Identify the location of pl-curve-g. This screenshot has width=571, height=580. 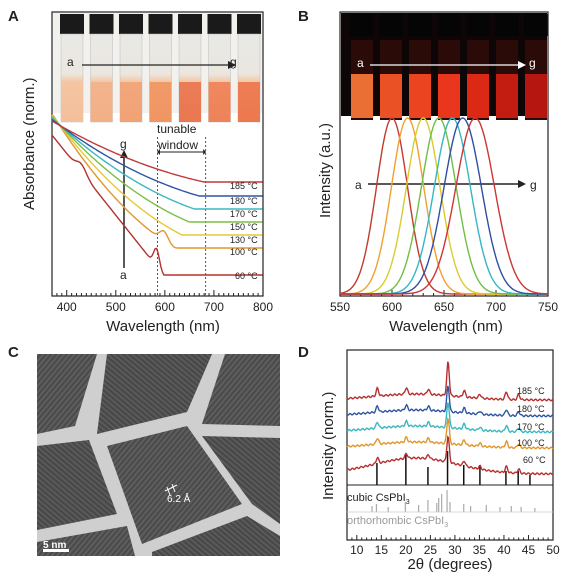
(444, 206).